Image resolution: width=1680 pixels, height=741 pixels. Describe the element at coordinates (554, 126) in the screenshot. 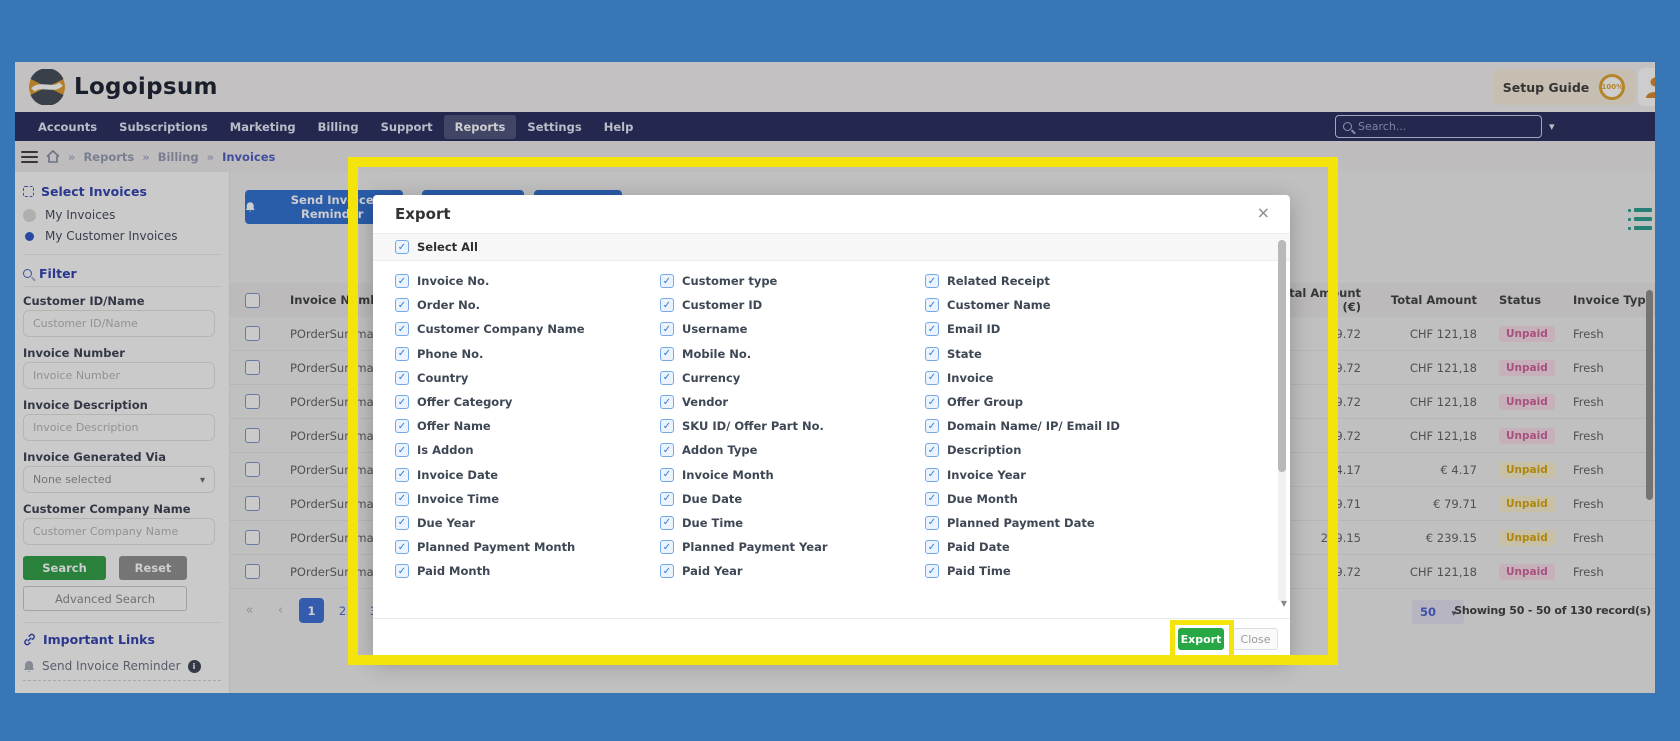

I see `nav-item: Settings` at that location.